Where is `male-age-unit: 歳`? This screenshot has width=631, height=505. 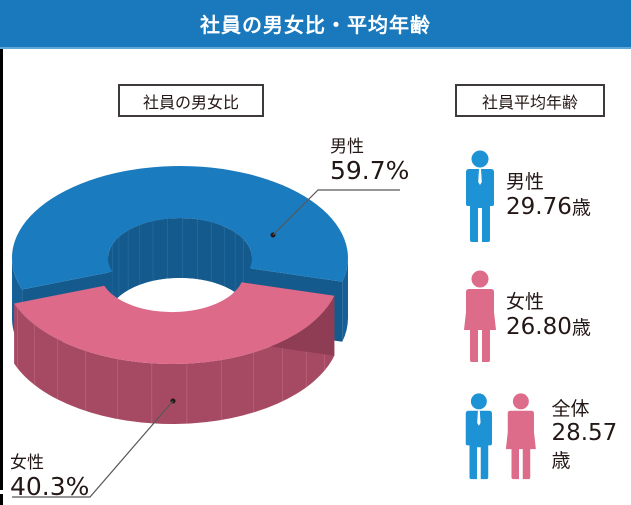
male-age-unit: 歳 is located at coordinates (581, 207).